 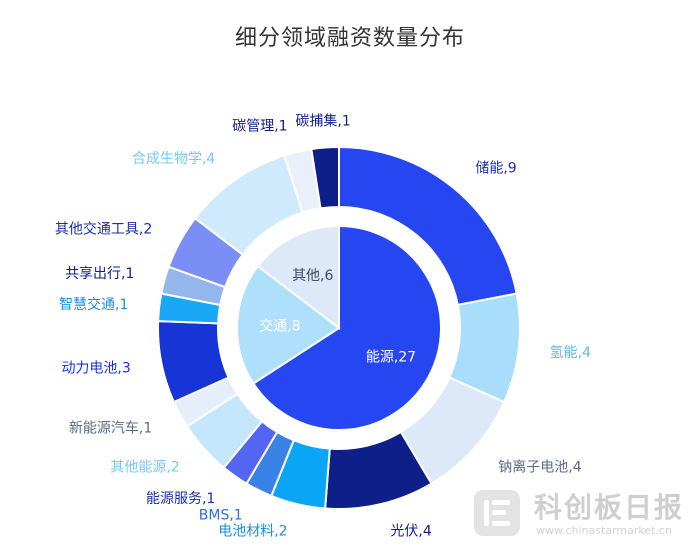 I want to click on outer-label-item-7: 其他能源,2, so click(x=144, y=467).